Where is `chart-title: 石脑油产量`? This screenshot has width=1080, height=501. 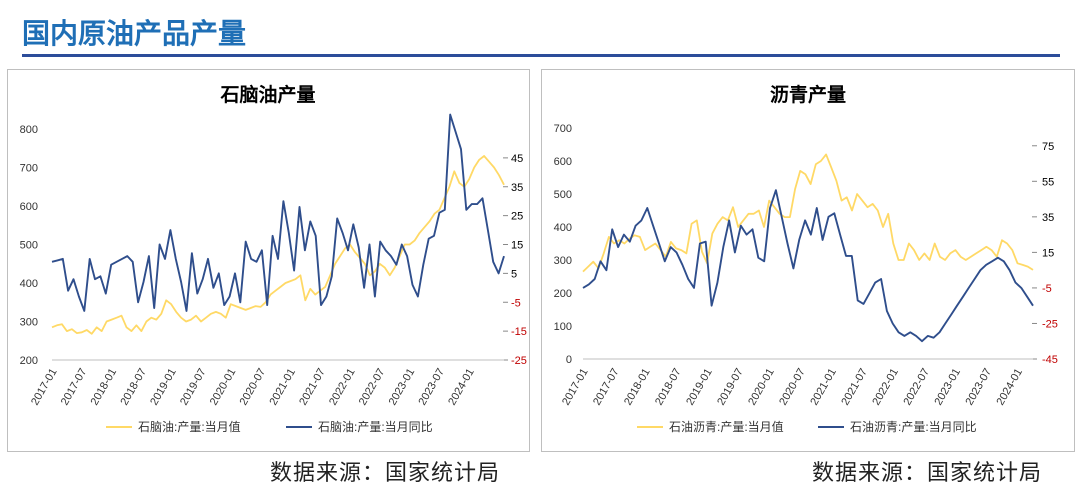 chart-title: 石脑油产量 is located at coordinates (267, 94).